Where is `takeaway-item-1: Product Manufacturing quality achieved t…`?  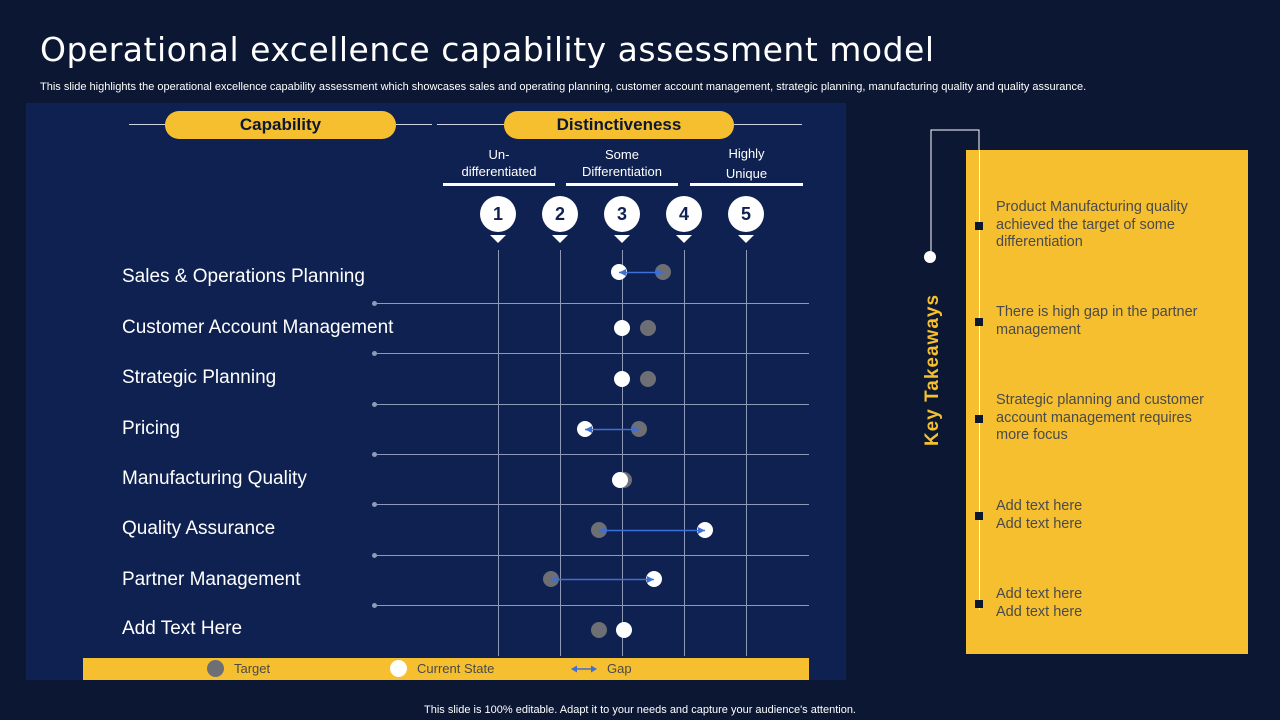
takeaway-item-1: Product Manufacturing quality achieved t… is located at coordinates (1092, 224).